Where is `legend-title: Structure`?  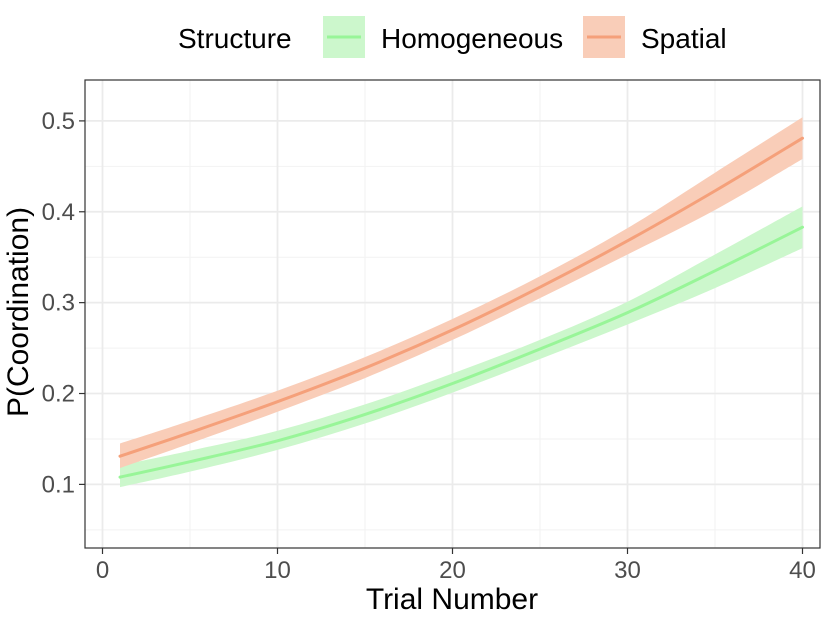 legend-title: Structure is located at coordinates (235, 38).